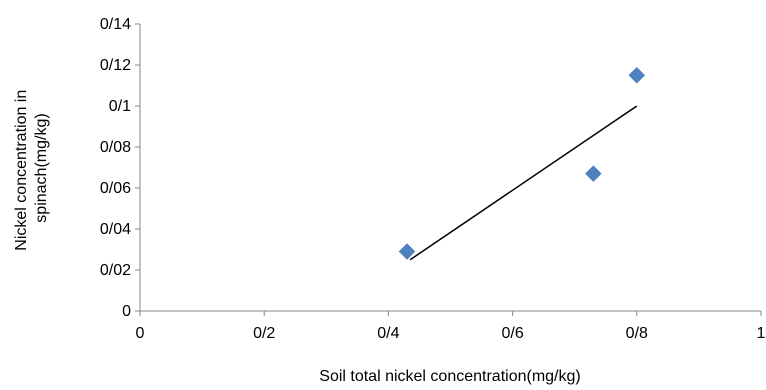  I want to click on y-tick-label: 0/06, so click(115, 188).